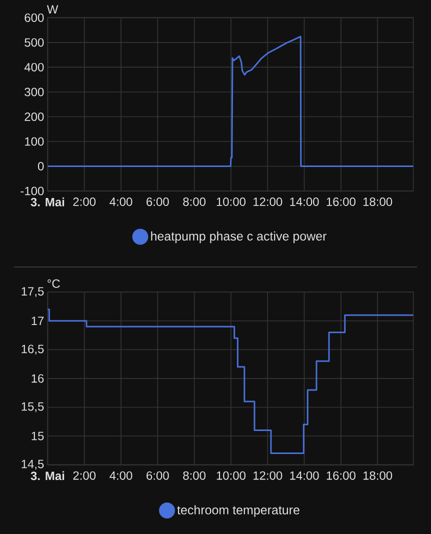  What do you see at coordinates (34, 42) in the screenshot?
I see `y-tick-label: 500` at bounding box center [34, 42].